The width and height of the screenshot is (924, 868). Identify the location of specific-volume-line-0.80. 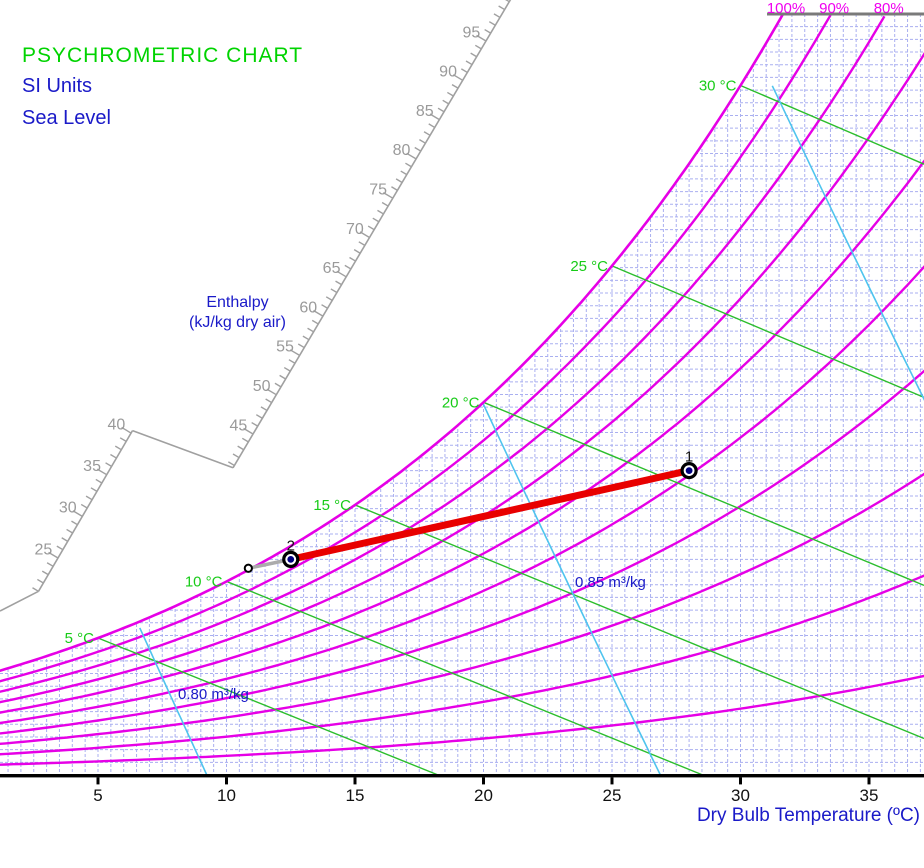
(173, 701).